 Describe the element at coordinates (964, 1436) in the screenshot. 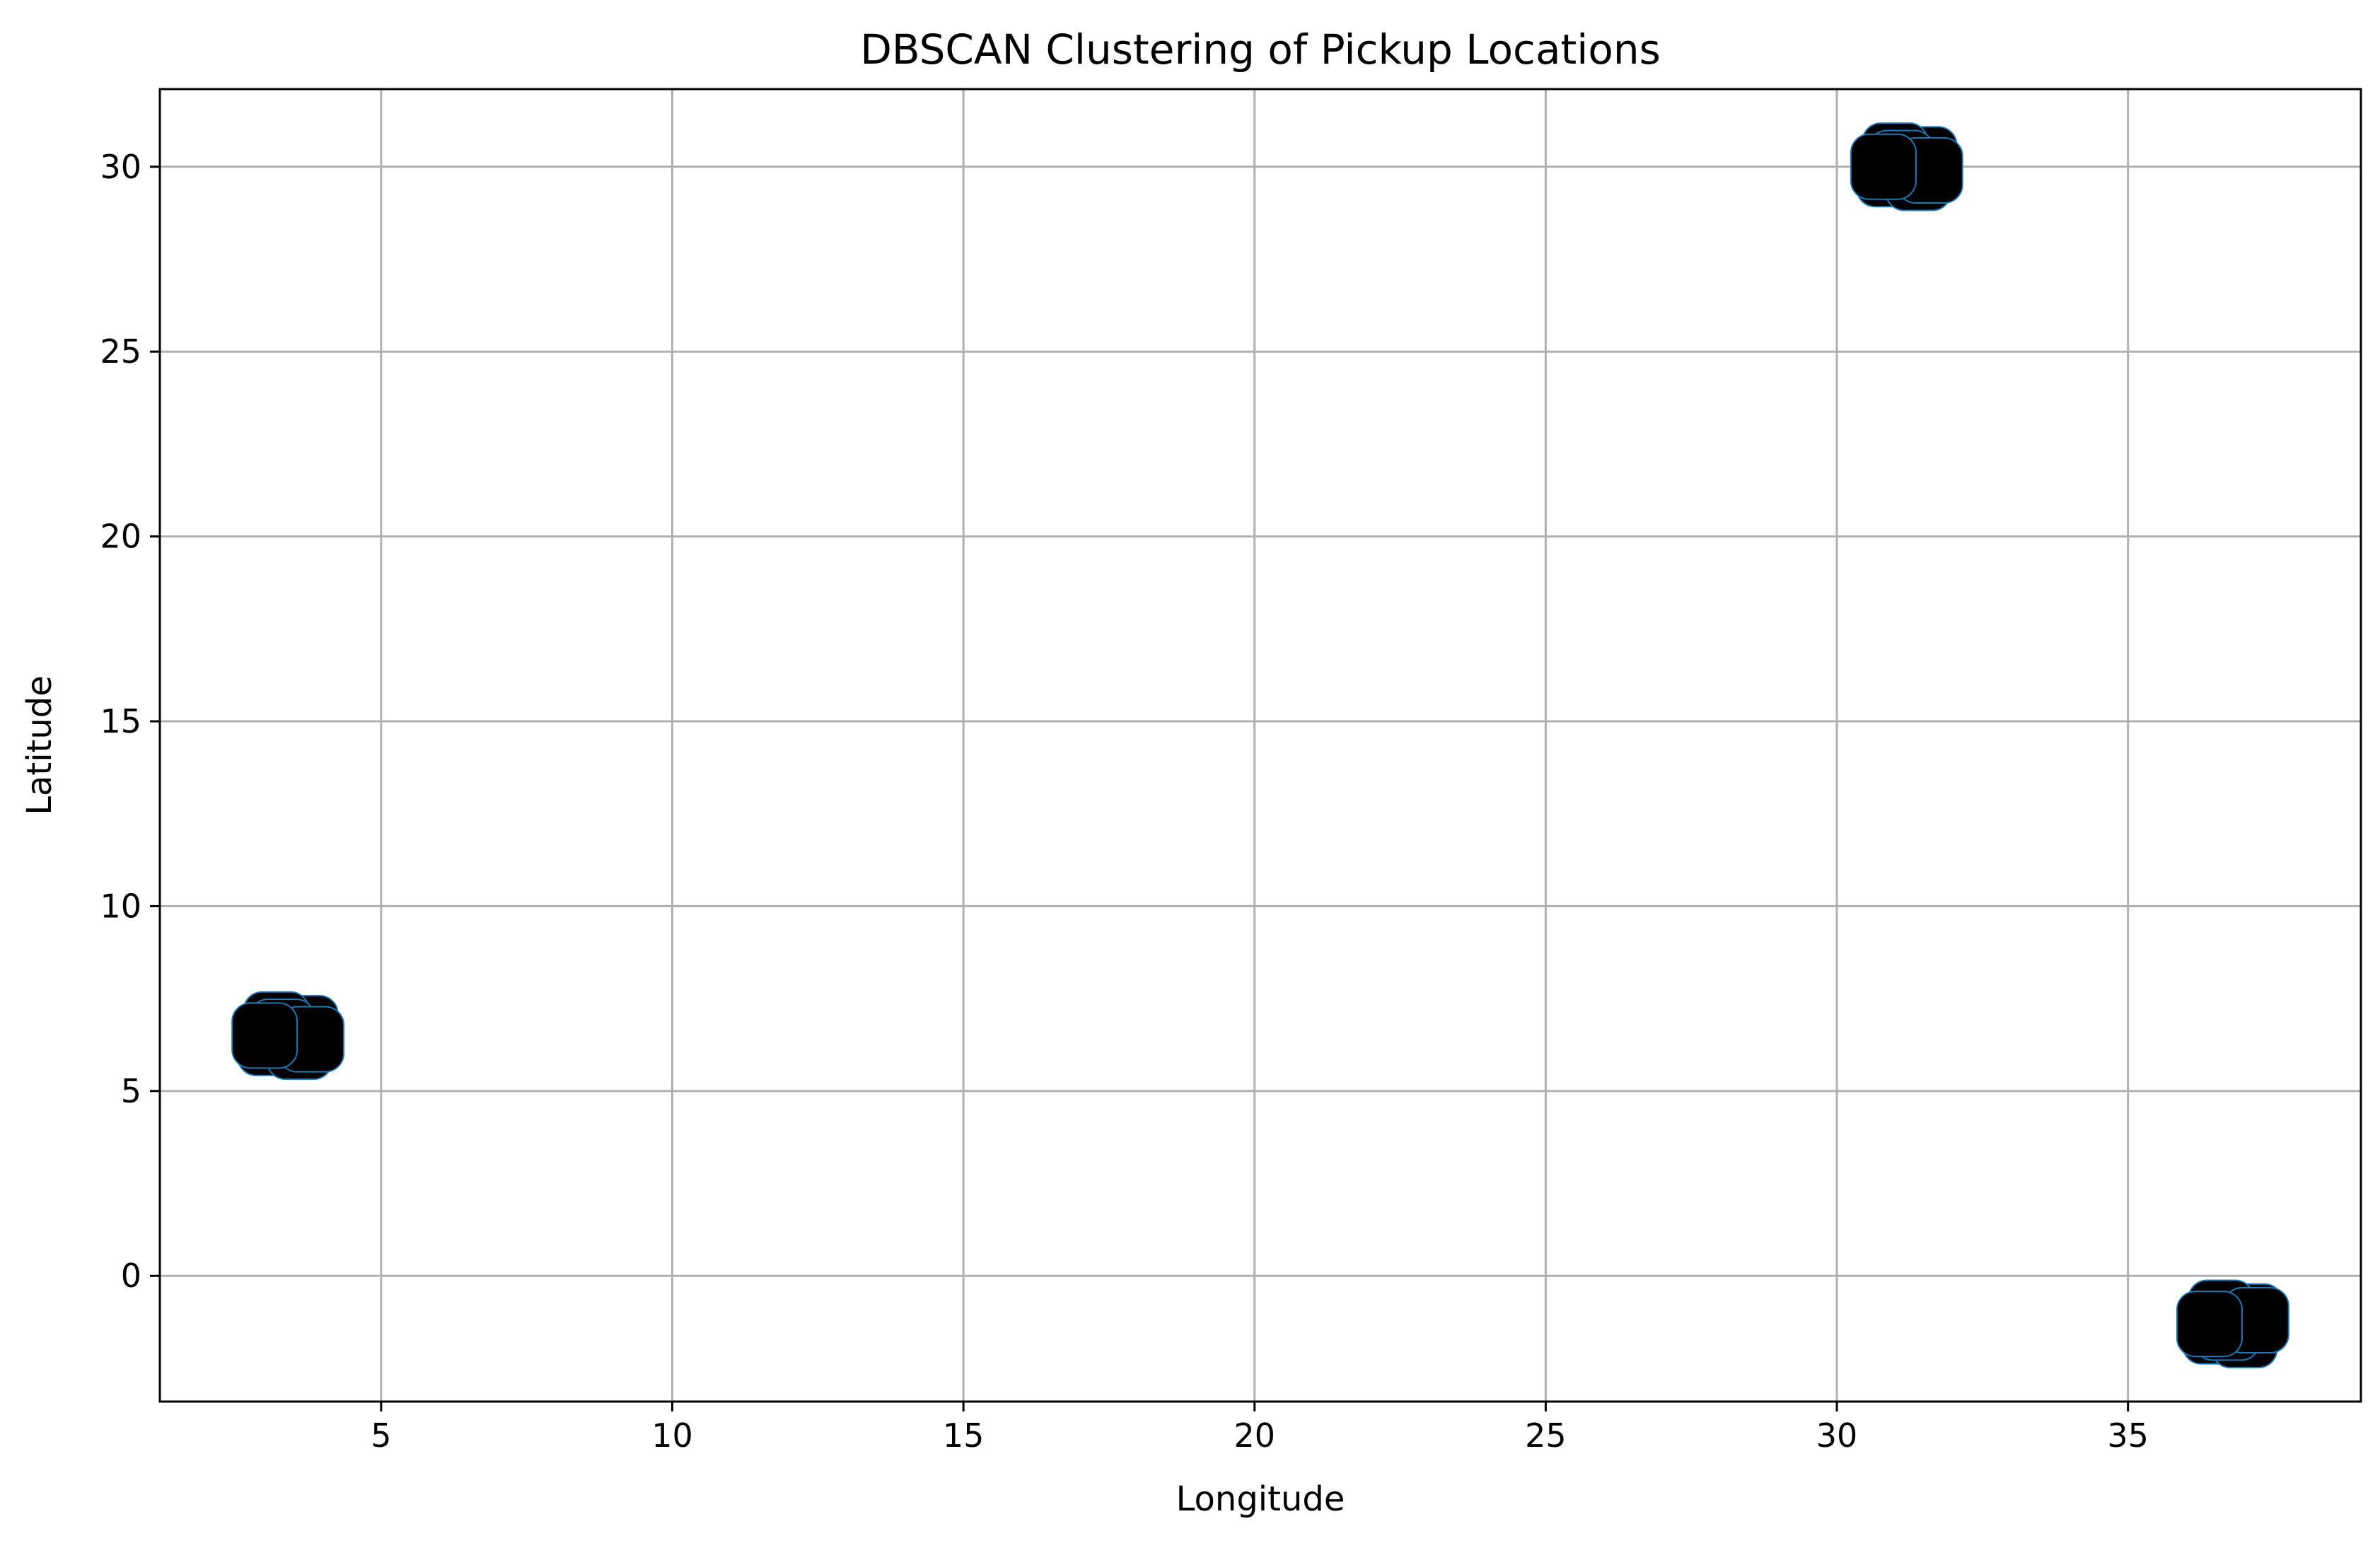

I see `x-tick-label: 15` at that location.